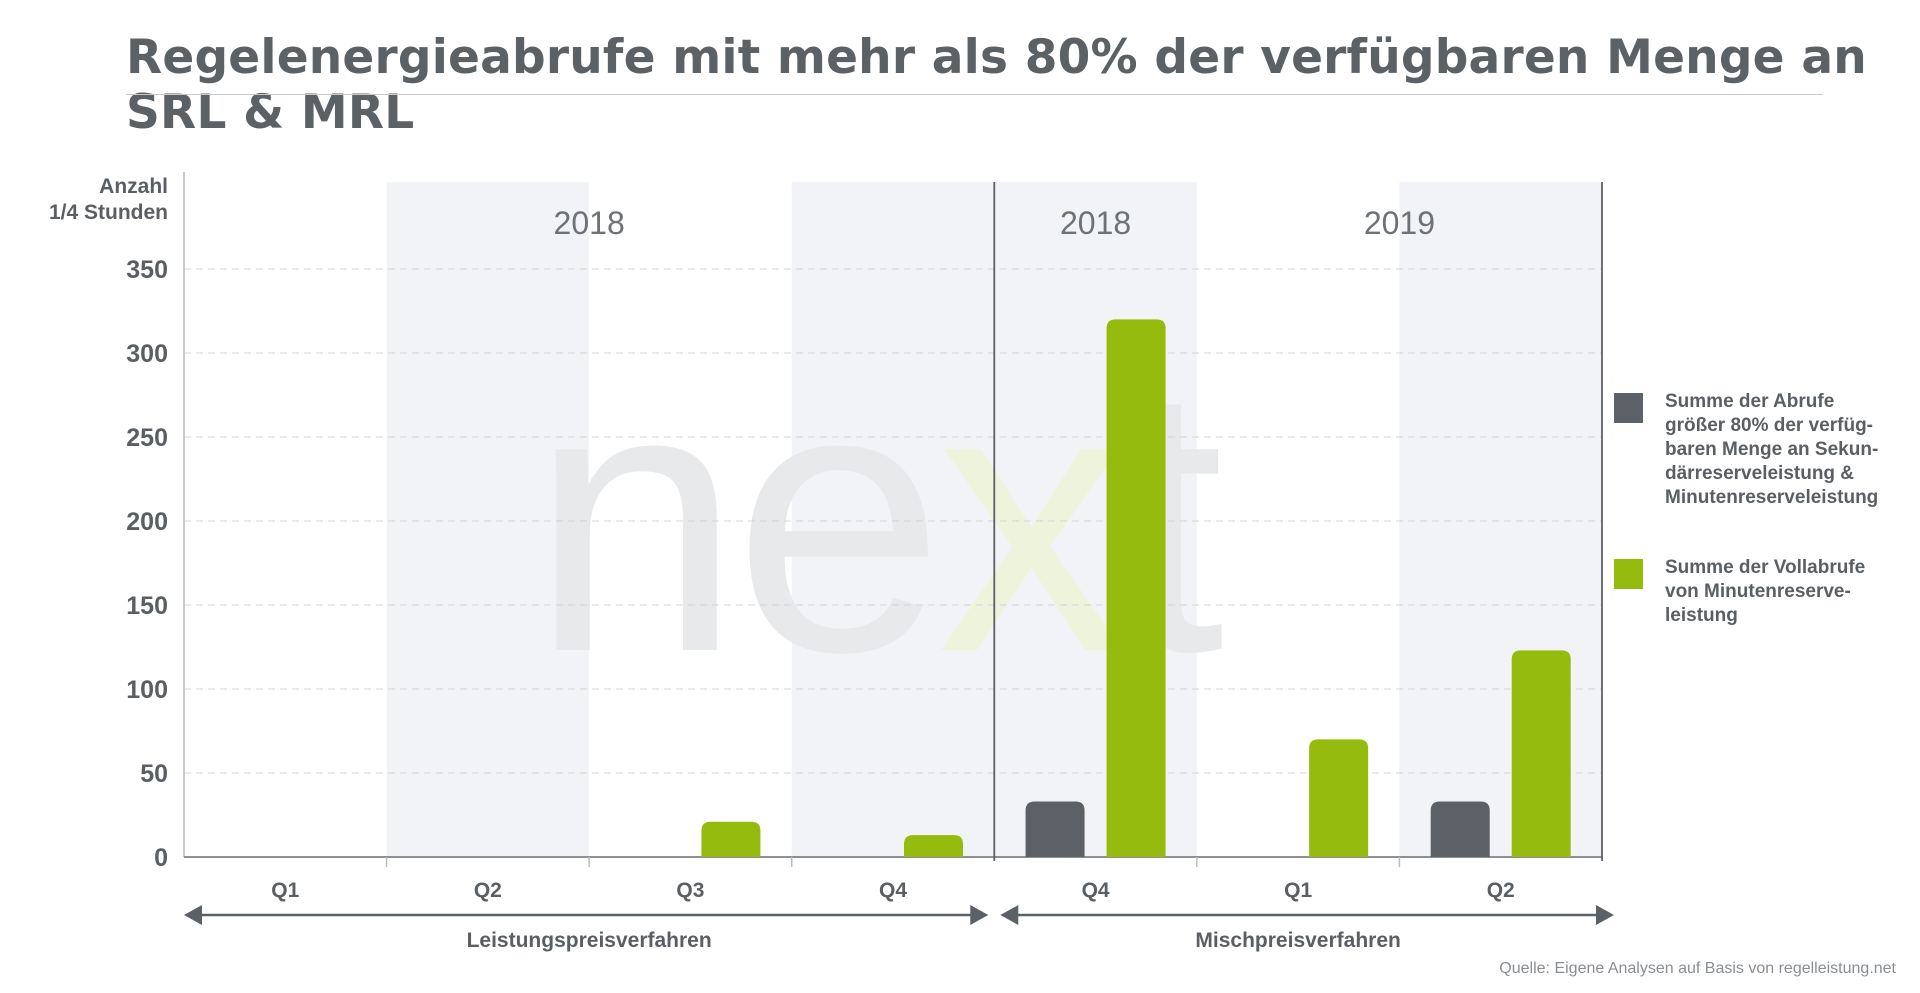 The height and width of the screenshot is (993, 1920). Describe the element at coordinates (690, 890) in the screenshot. I see `x-tick-label: Q3` at that location.